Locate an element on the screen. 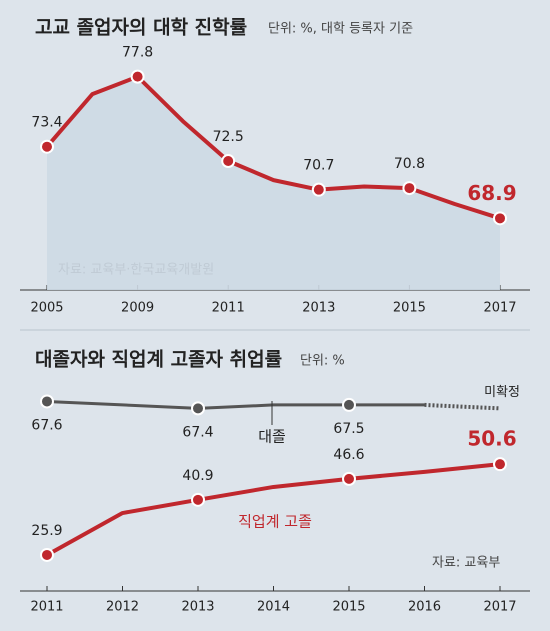 This screenshot has height=631, width=550. value-label: 67.5 is located at coordinates (348, 429).